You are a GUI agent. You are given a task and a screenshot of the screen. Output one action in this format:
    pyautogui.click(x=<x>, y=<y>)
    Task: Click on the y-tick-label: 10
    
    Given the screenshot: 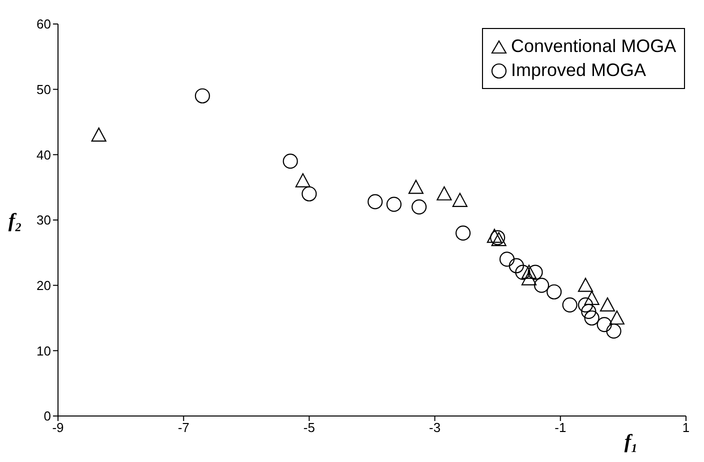 What is the action you would take?
    pyautogui.click(x=43, y=350)
    